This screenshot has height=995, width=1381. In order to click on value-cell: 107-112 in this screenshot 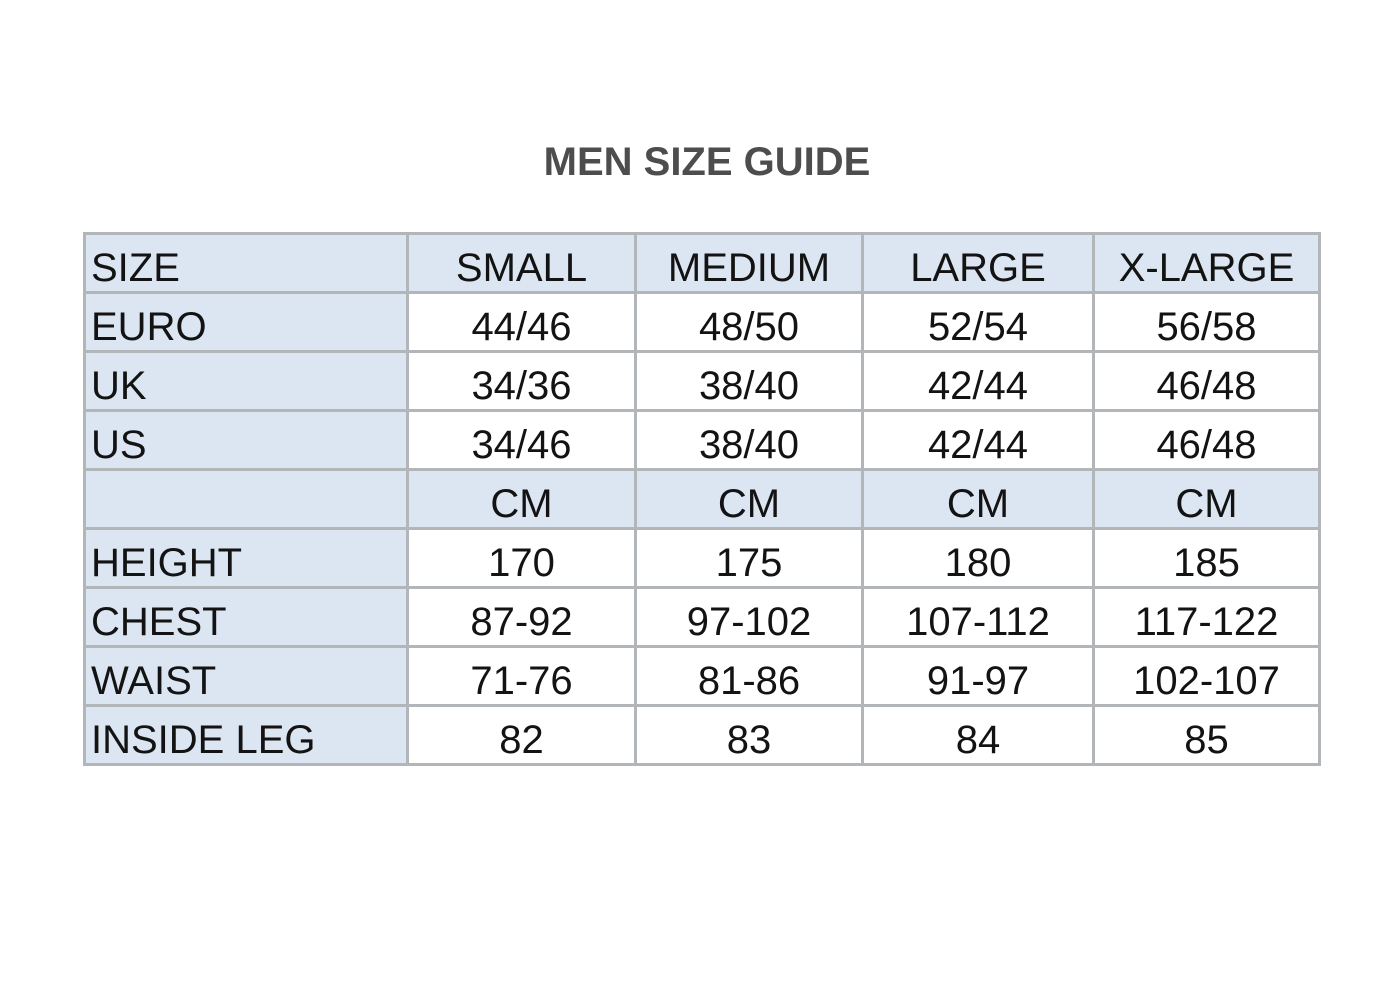, I will do `click(978, 617)`.